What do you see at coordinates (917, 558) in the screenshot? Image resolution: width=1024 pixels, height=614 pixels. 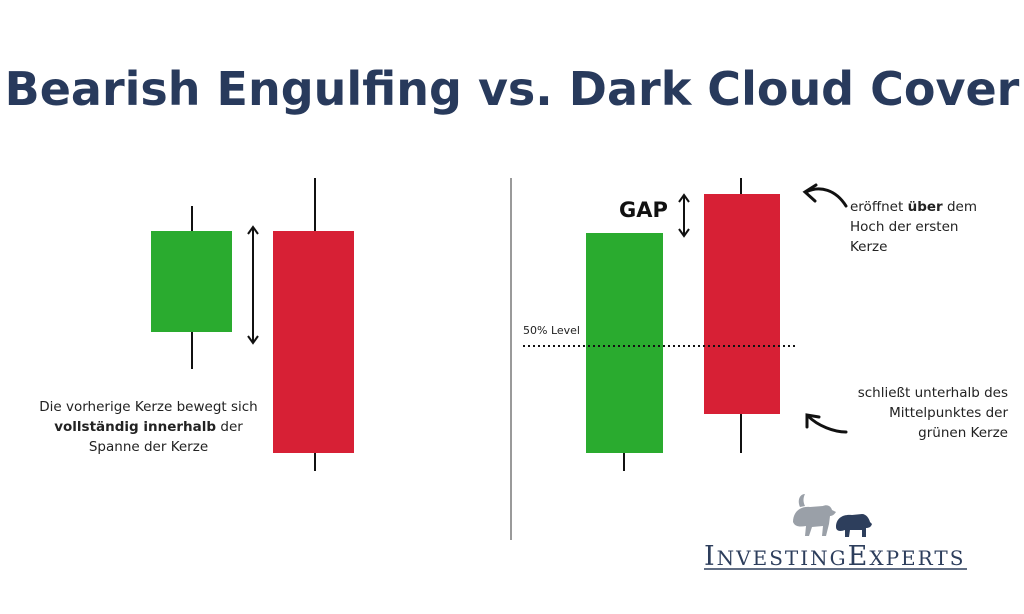 I see `logo-word-xperts: XPERTS` at bounding box center [917, 558].